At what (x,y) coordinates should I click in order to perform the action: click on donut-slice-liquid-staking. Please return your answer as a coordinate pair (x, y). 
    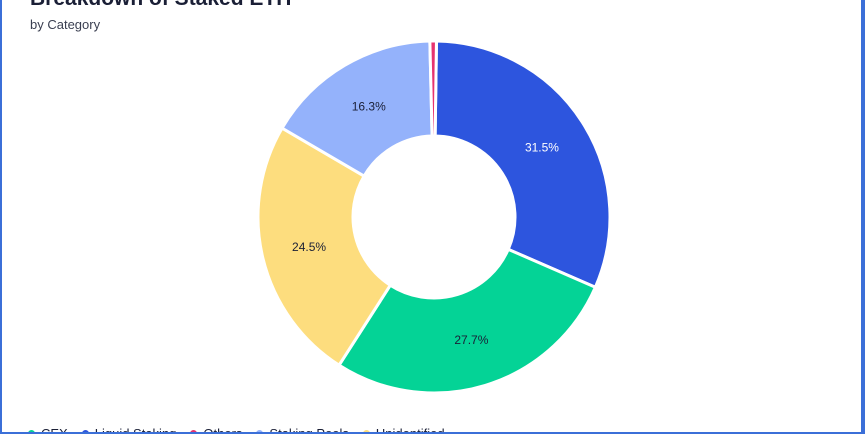
    Looking at the image, I should click on (522, 164).